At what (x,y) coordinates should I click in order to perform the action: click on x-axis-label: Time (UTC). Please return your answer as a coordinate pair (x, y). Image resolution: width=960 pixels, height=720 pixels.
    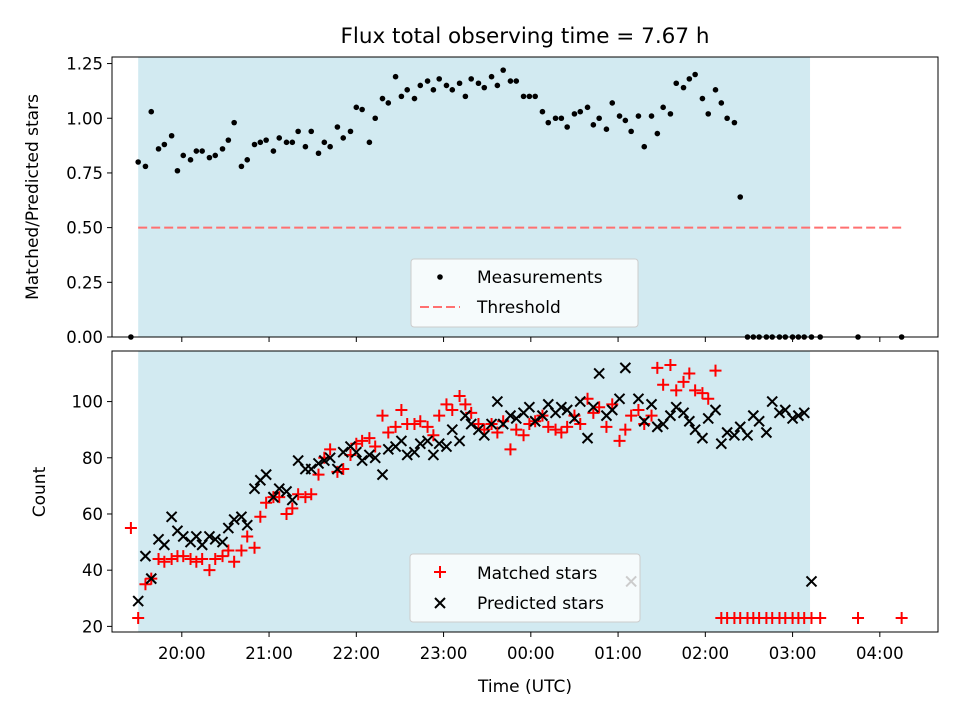
    Looking at the image, I should click on (524, 687).